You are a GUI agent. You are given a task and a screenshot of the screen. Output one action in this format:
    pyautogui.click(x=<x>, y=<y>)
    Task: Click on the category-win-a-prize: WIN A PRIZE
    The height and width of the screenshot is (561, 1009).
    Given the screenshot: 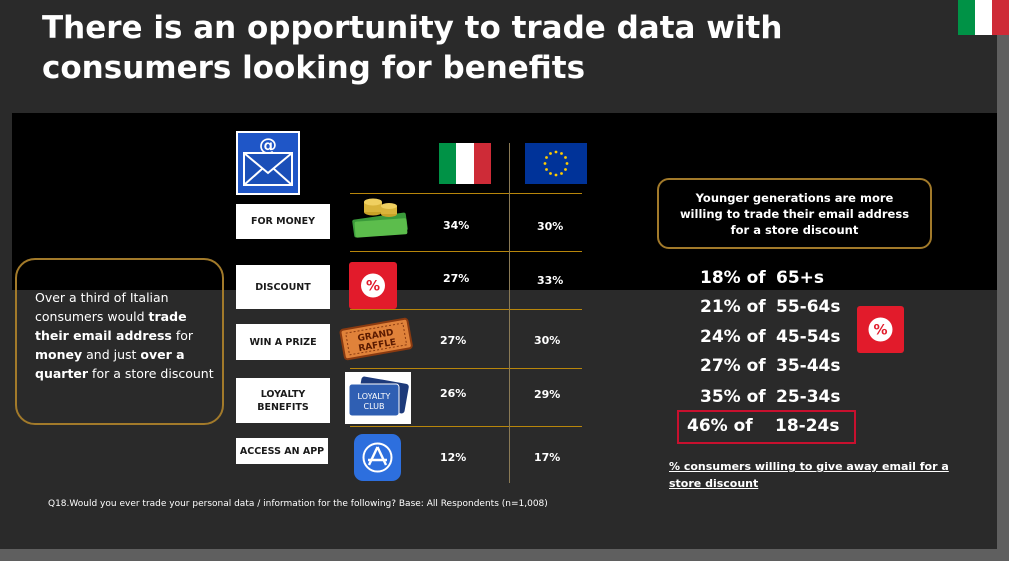 What is the action you would take?
    pyautogui.click(x=283, y=342)
    